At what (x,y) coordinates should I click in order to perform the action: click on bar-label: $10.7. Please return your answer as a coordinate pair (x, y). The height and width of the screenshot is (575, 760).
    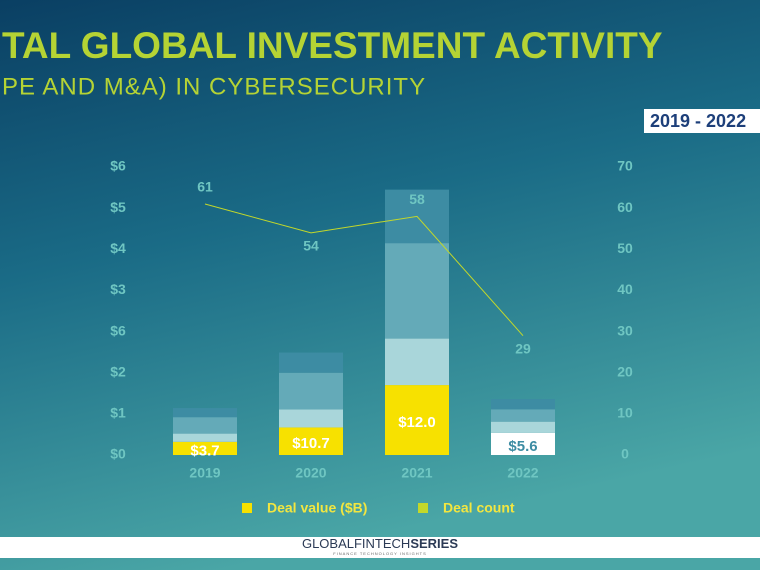
    Looking at the image, I should click on (311, 443).